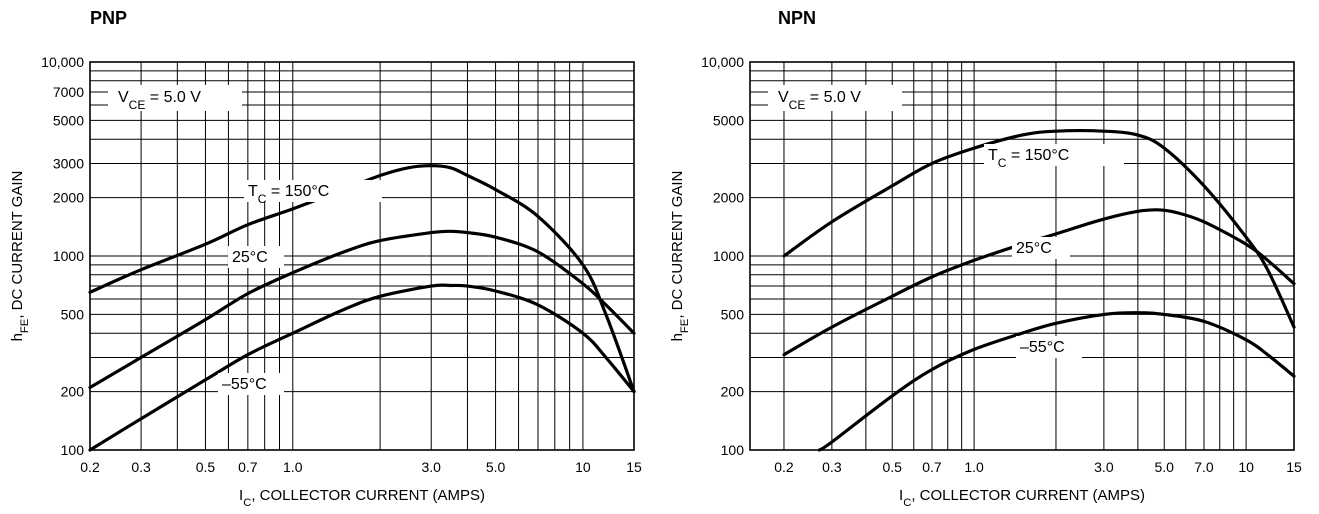  I want to click on x-tick-label: 7.0, so click(1204, 467).